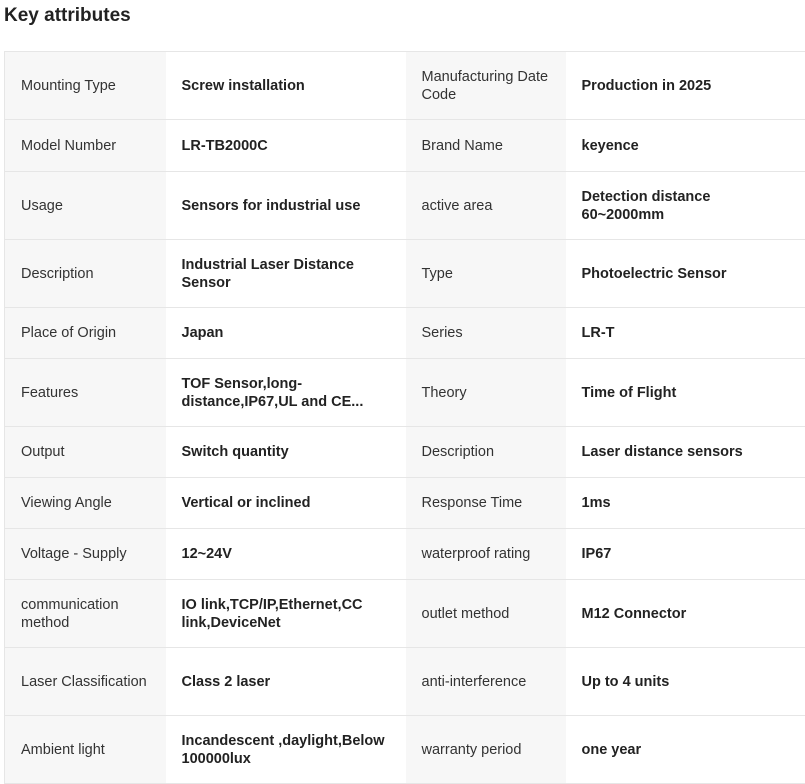  Describe the element at coordinates (486, 86) in the screenshot. I see `attribute-name: Manufacturing Date Code` at that location.